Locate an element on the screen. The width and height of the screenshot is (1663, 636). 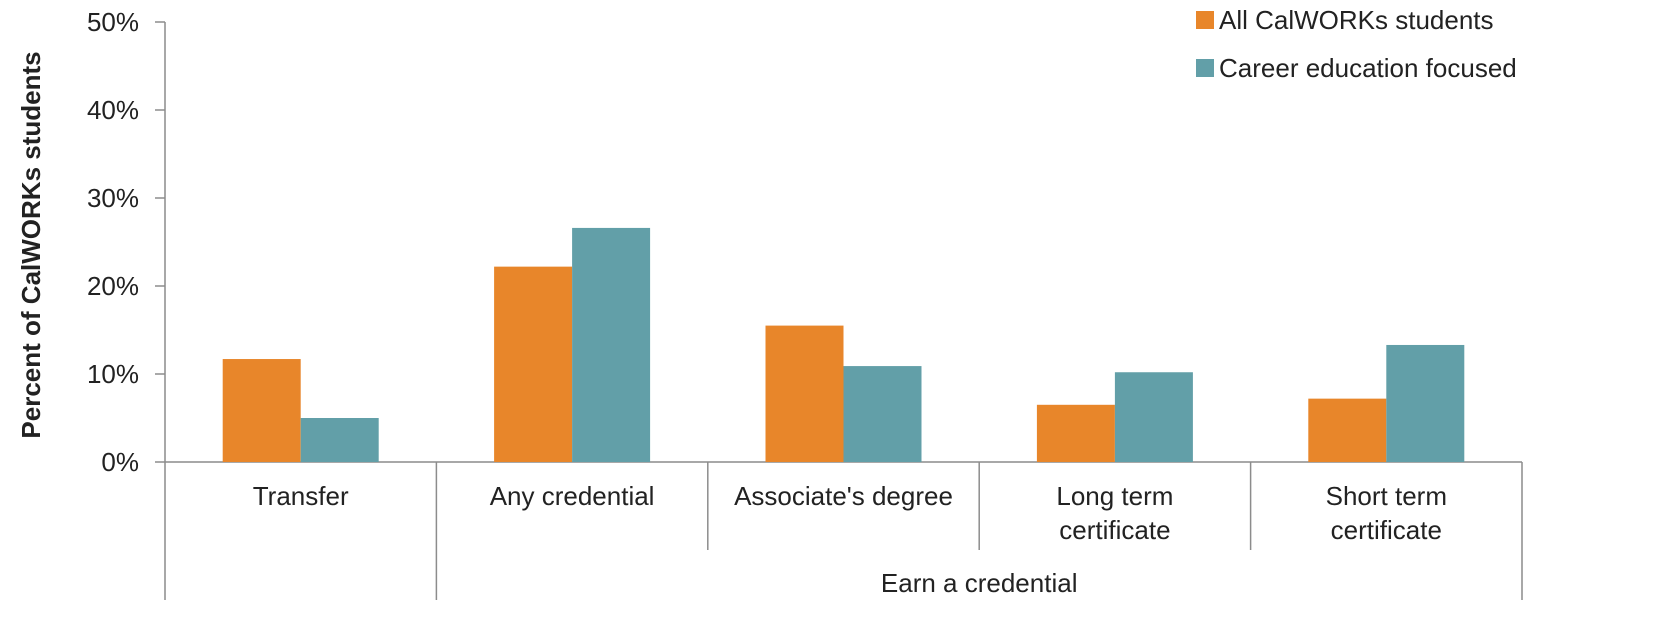
y-tick-label: 0% is located at coordinates (120, 462).